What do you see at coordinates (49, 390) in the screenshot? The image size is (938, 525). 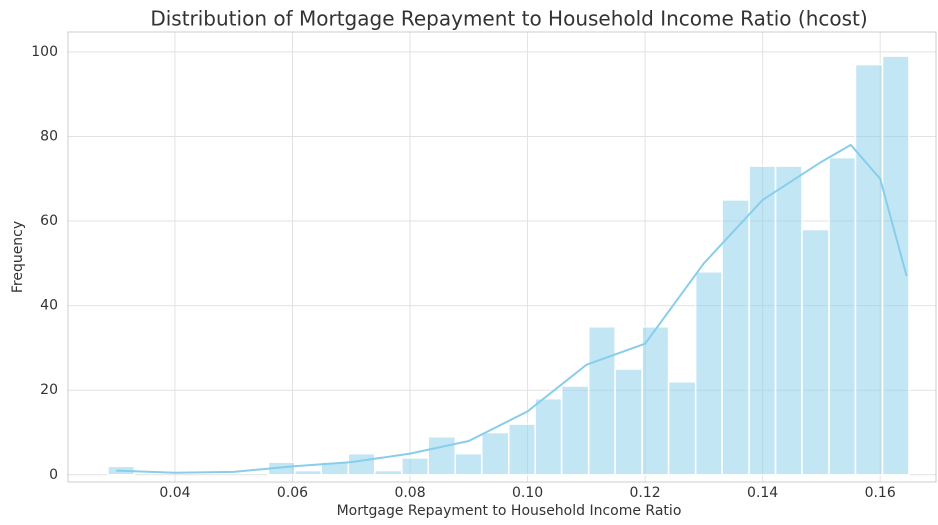 I see `y-tick-label: 20` at bounding box center [49, 390].